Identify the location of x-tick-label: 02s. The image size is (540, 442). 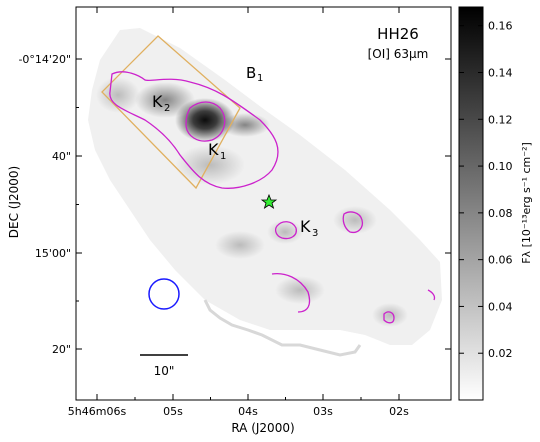
(399, 411).